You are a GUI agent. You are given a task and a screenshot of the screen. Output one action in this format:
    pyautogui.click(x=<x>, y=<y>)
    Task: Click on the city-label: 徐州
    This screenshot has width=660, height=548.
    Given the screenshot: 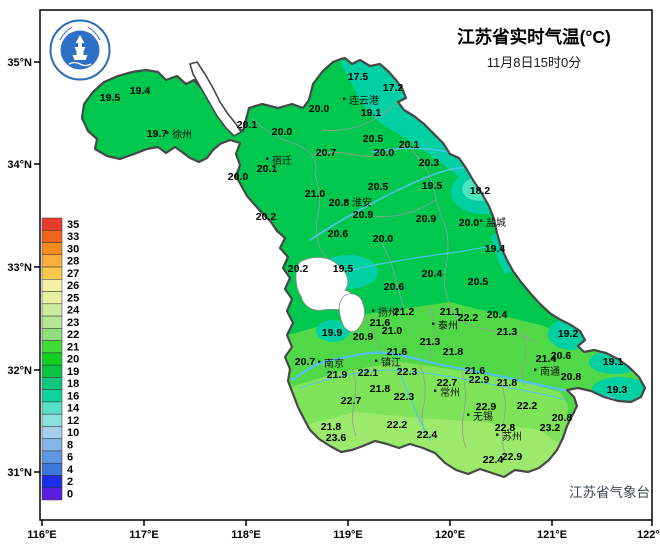 What is the action you would take?
    pyautogui.click(x=182, y=134)
    